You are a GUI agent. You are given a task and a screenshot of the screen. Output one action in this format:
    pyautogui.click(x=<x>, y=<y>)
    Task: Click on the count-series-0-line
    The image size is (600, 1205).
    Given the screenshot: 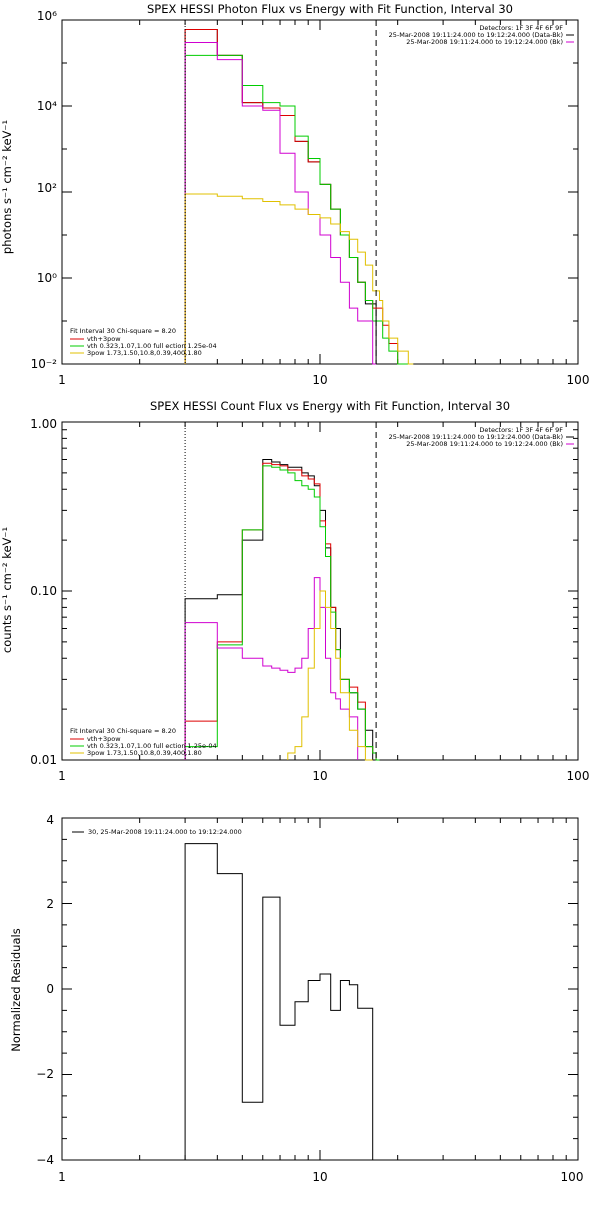 What is the action you would take?
    pyautogui.click(x=279, y=609)
    